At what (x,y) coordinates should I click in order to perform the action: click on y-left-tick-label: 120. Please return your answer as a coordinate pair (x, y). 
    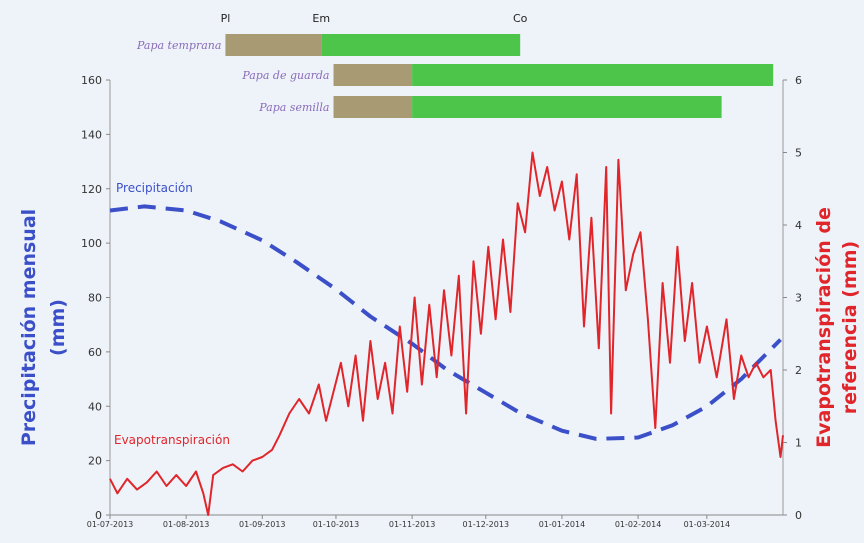
    Looking at the image, I should click on (91, 189).